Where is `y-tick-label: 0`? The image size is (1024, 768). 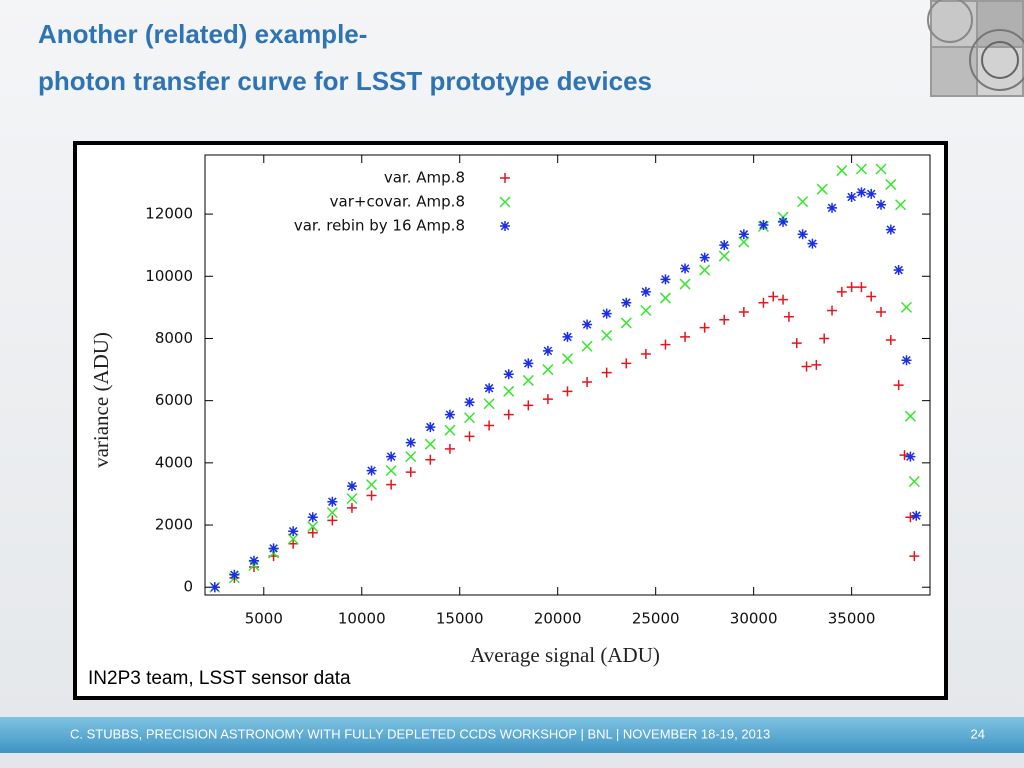
y-tick-label: 0 is located at coordinates (188, 587).